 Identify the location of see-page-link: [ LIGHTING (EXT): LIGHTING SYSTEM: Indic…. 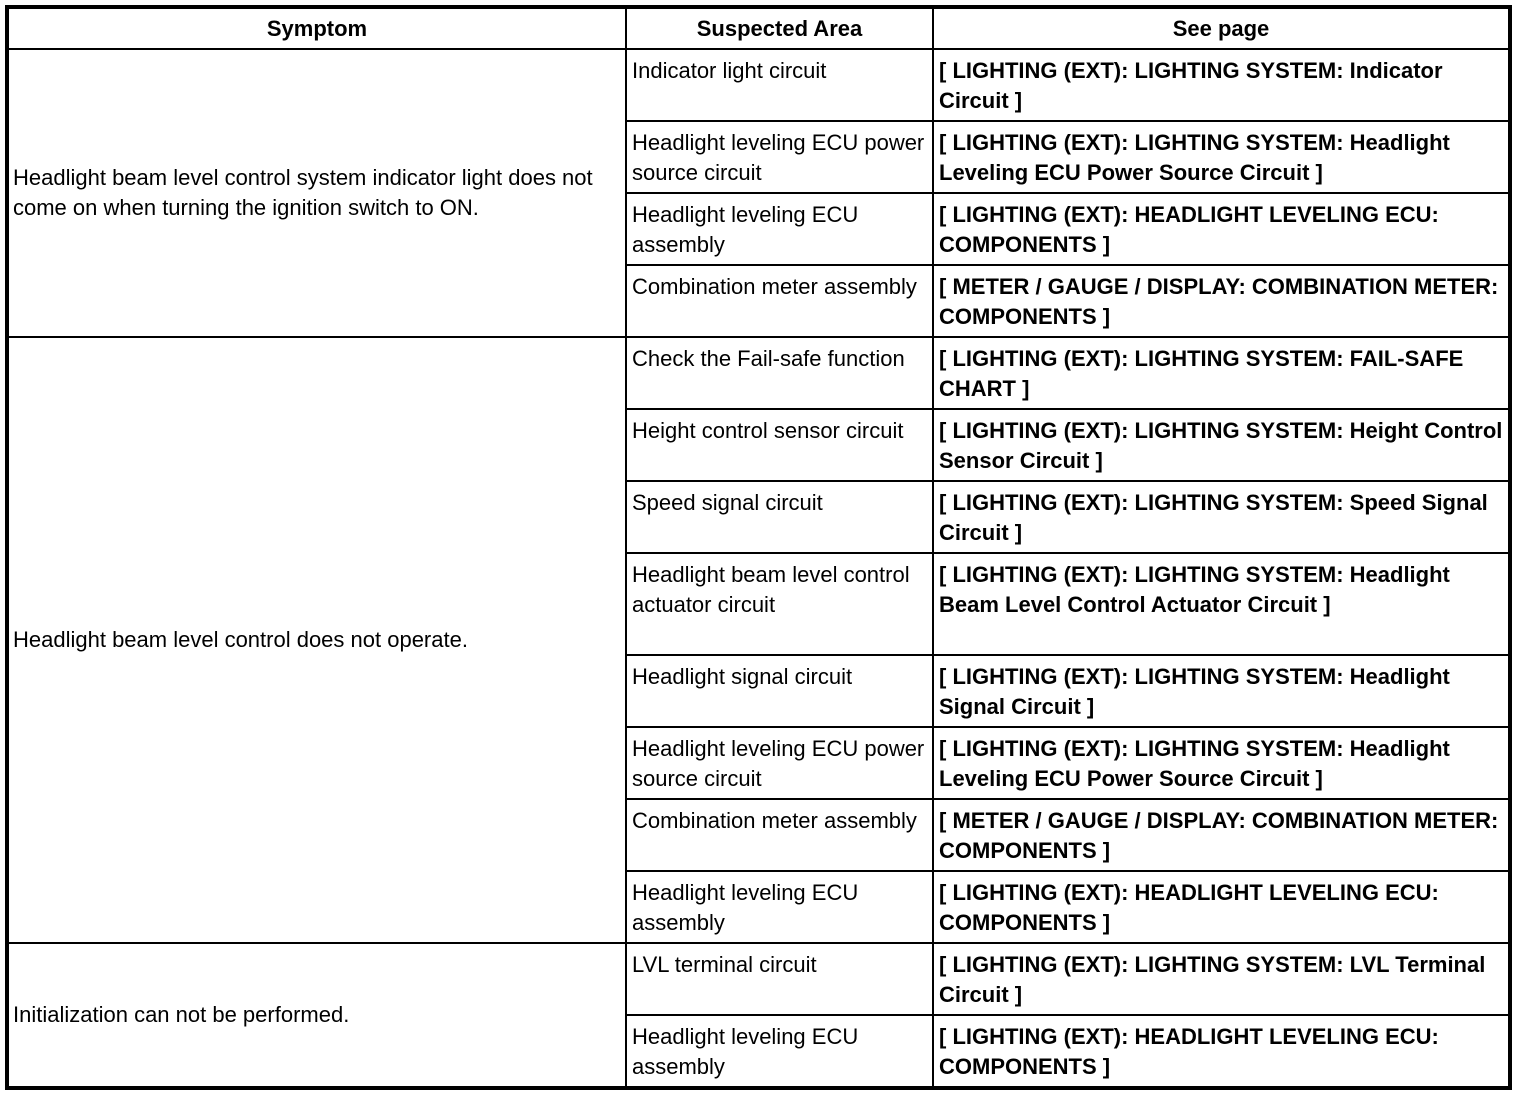
(1221, 85).